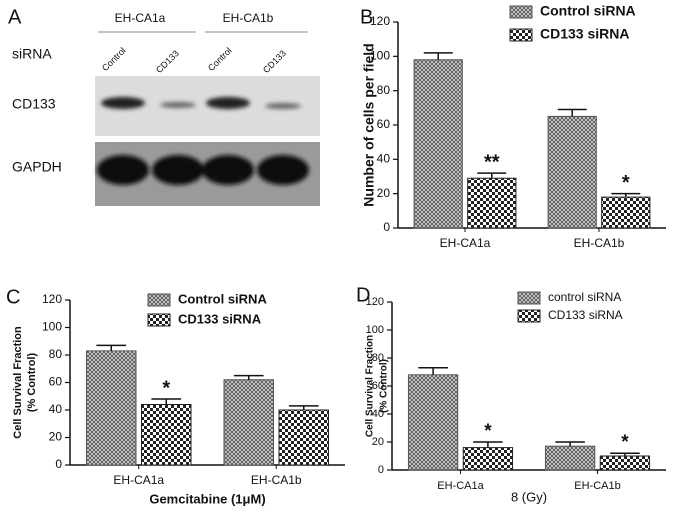  What do you see at coordinates (203, 141) in the screenshot?
I see `blot-bands` at bounding box center [203, 141].